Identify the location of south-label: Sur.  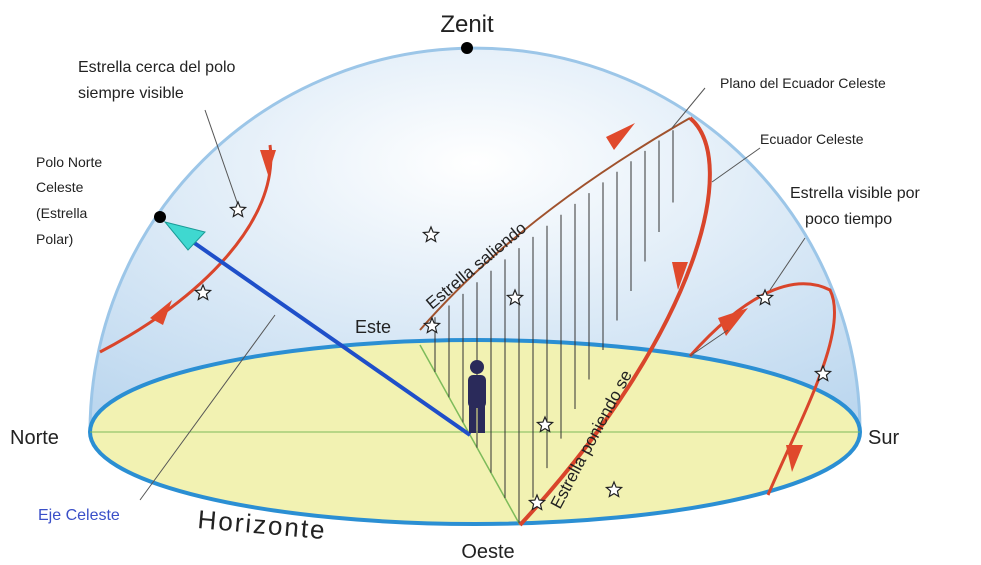
(883, 438).